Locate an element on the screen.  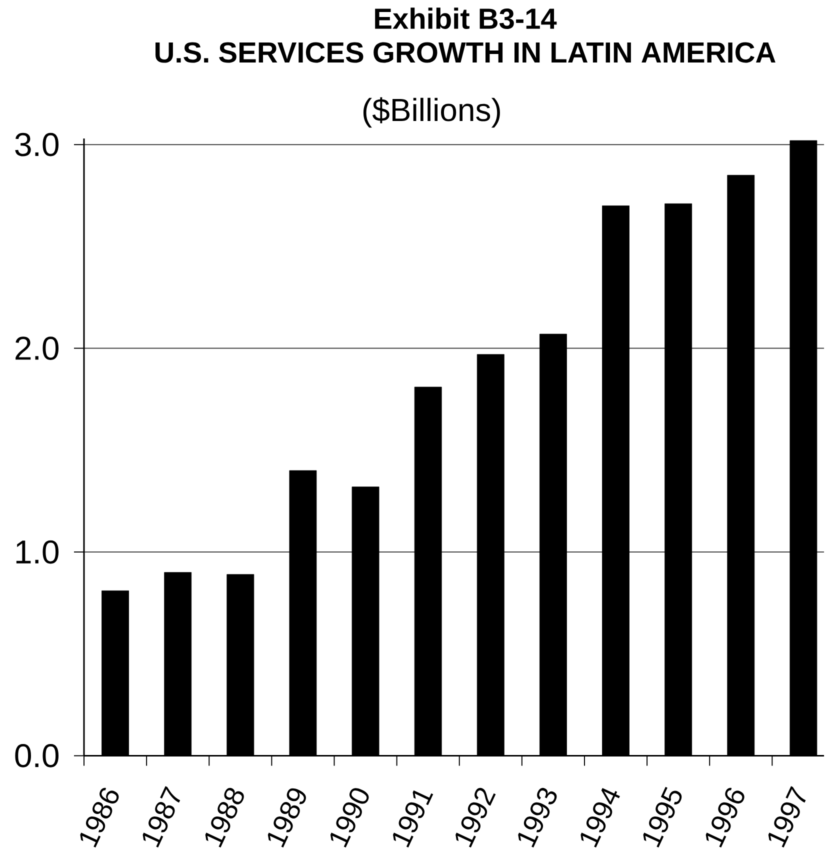
x-tick-label: 1994 is located at coordinates (600, 818).